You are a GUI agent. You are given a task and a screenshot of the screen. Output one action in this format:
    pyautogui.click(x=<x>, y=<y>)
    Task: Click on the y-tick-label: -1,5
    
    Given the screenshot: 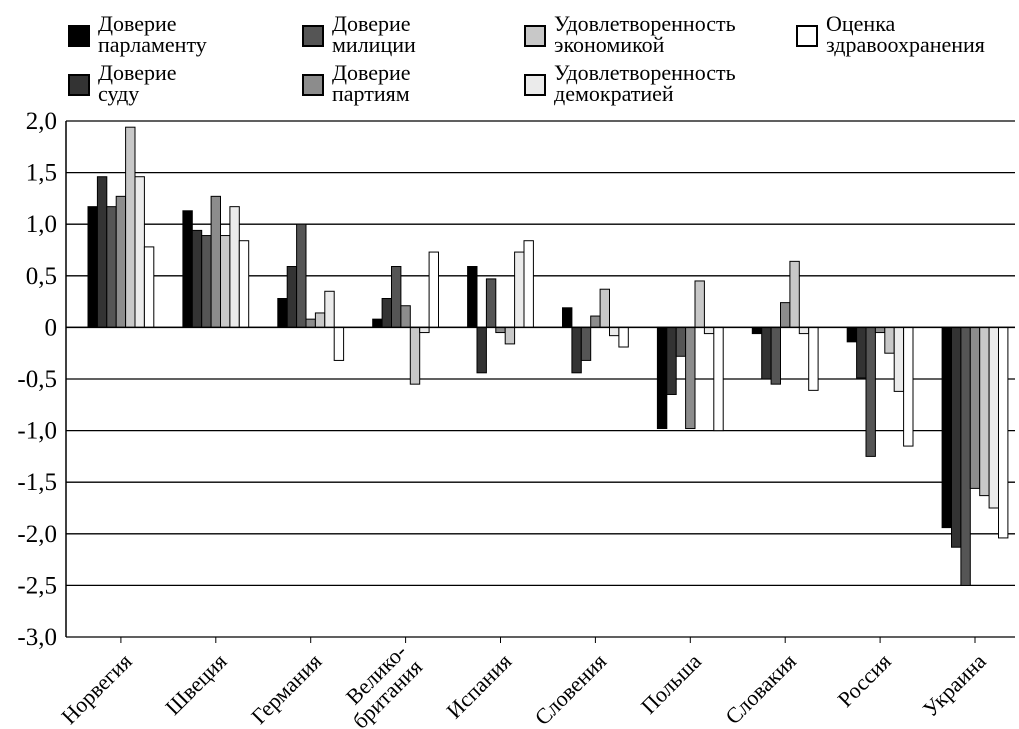 What is the action you would take?
    pyautogui.click(x=37, y=482)
    